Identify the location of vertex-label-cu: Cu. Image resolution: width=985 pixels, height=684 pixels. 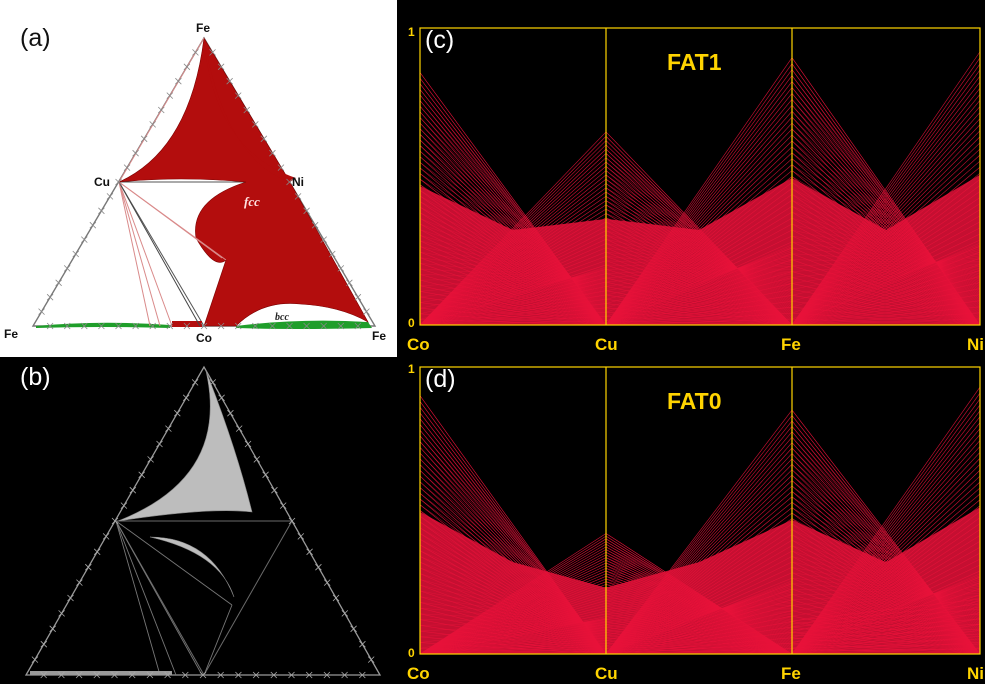
(102, 182).